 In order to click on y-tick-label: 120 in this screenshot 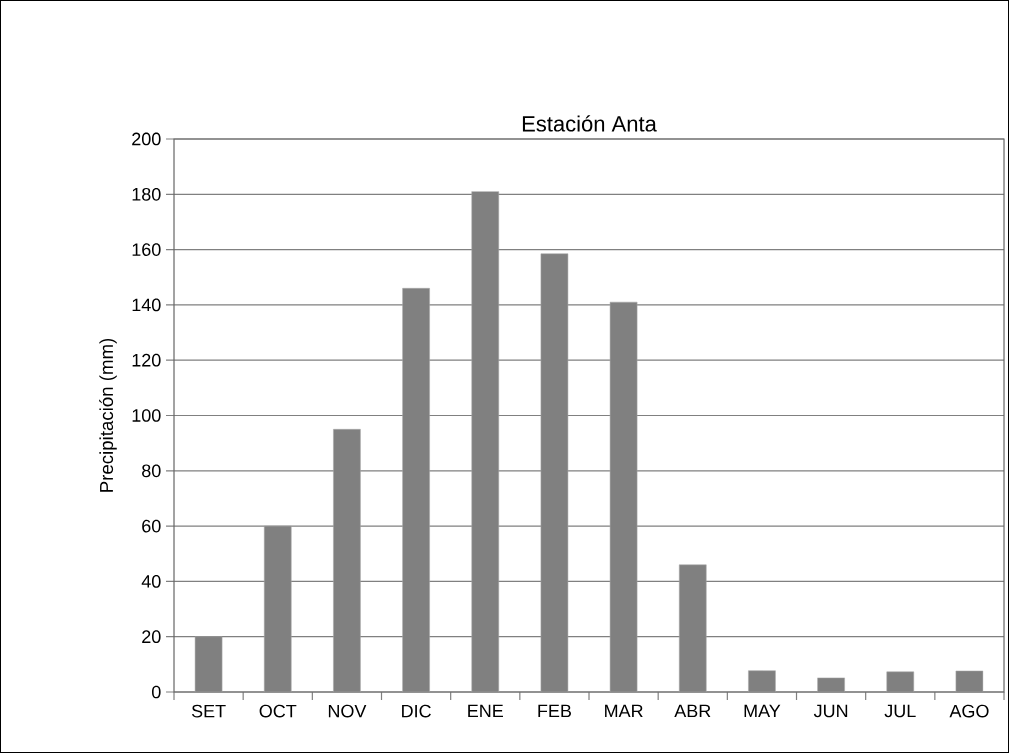, I will do `click(146, 360)`.